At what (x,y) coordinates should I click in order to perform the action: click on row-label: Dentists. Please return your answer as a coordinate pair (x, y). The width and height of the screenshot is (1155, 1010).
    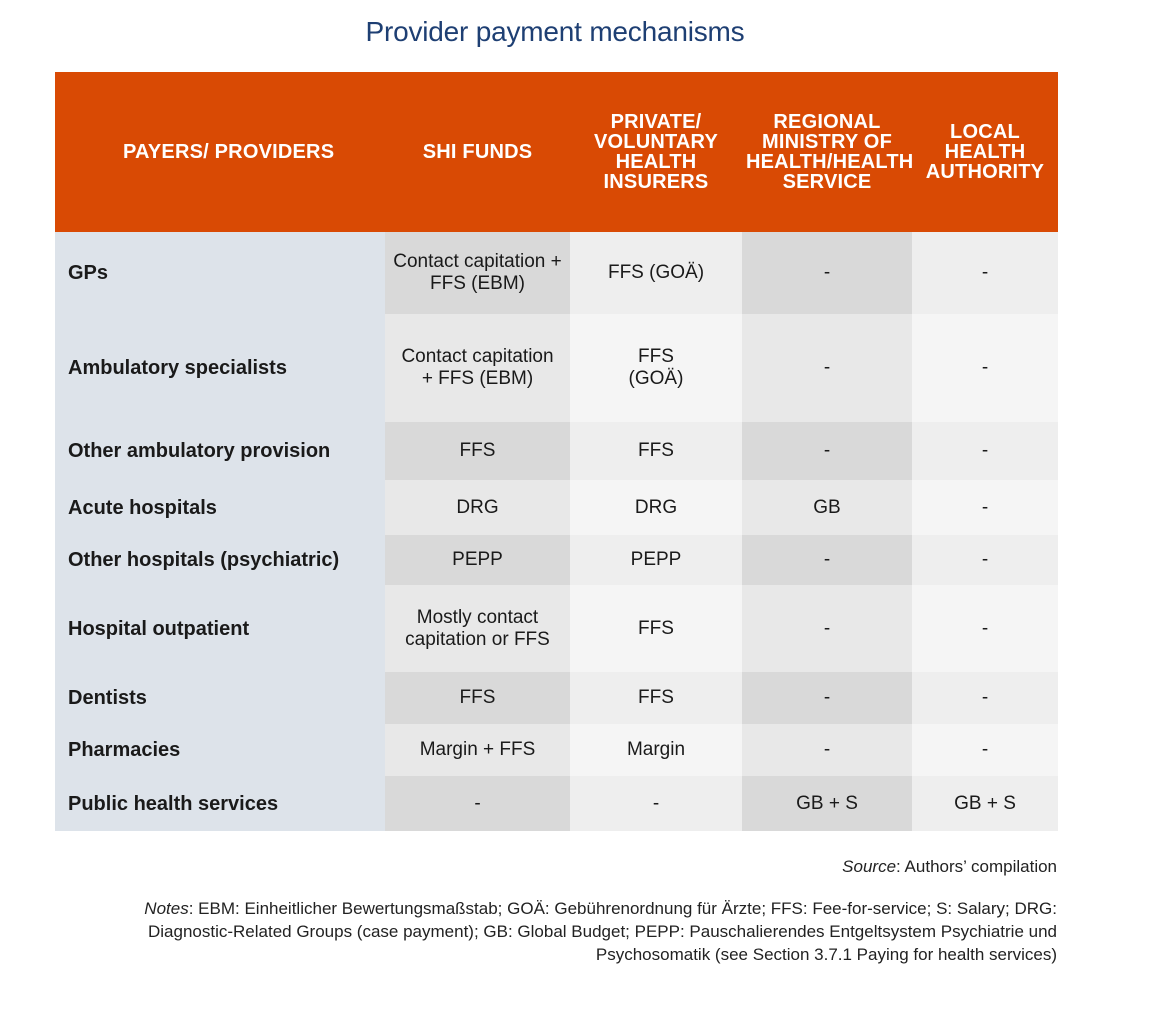
    Looking at the image, I should click on (220, 698).